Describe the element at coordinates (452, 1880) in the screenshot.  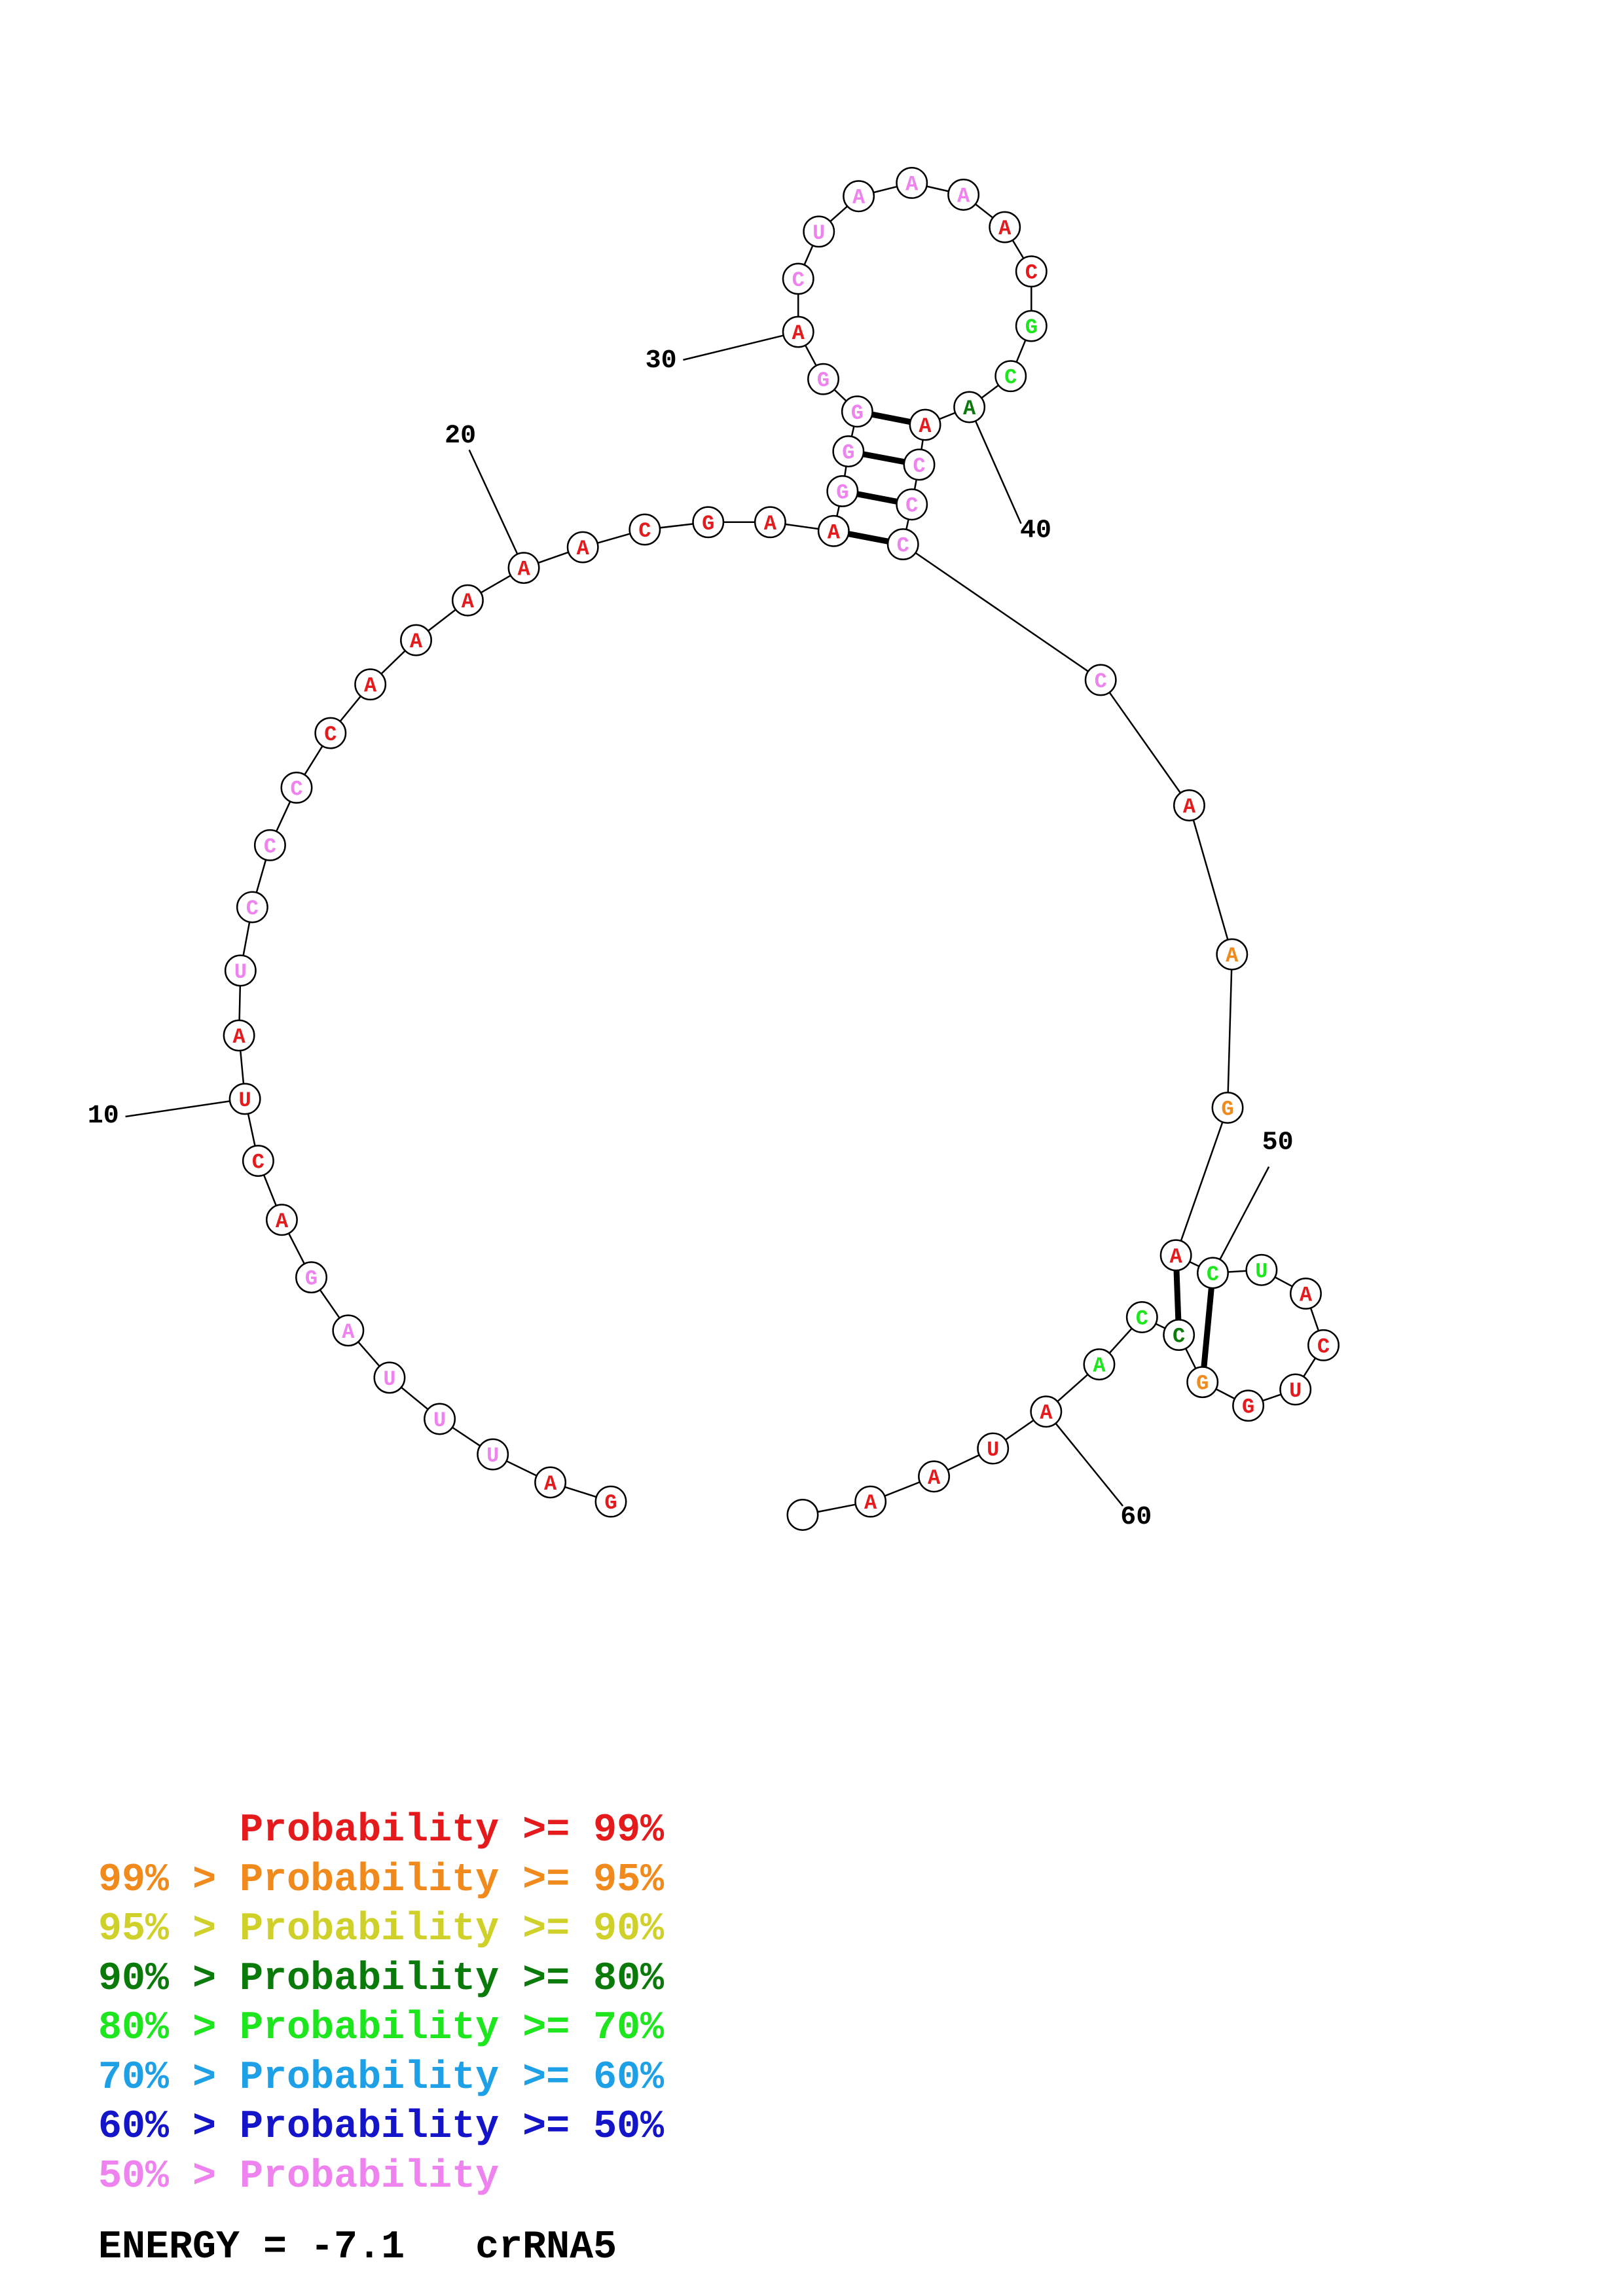
I see `legend-text: Probability >= 95%` at that location.